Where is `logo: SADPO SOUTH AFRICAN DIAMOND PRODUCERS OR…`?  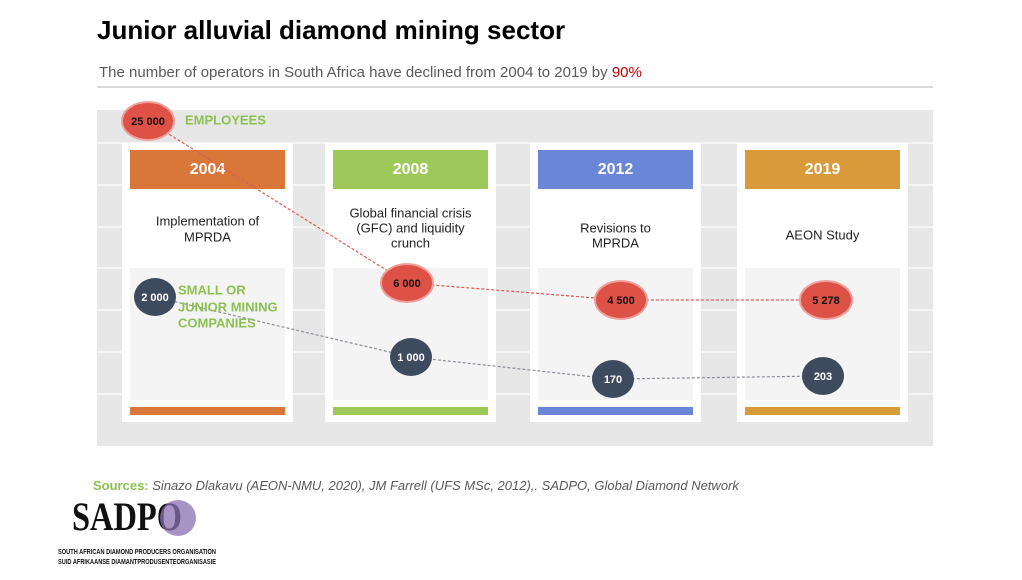 logo: SADPO SOUTH AFRICAN DIAMOND PRODUCERS OR… is located at coordinates (137, 530).